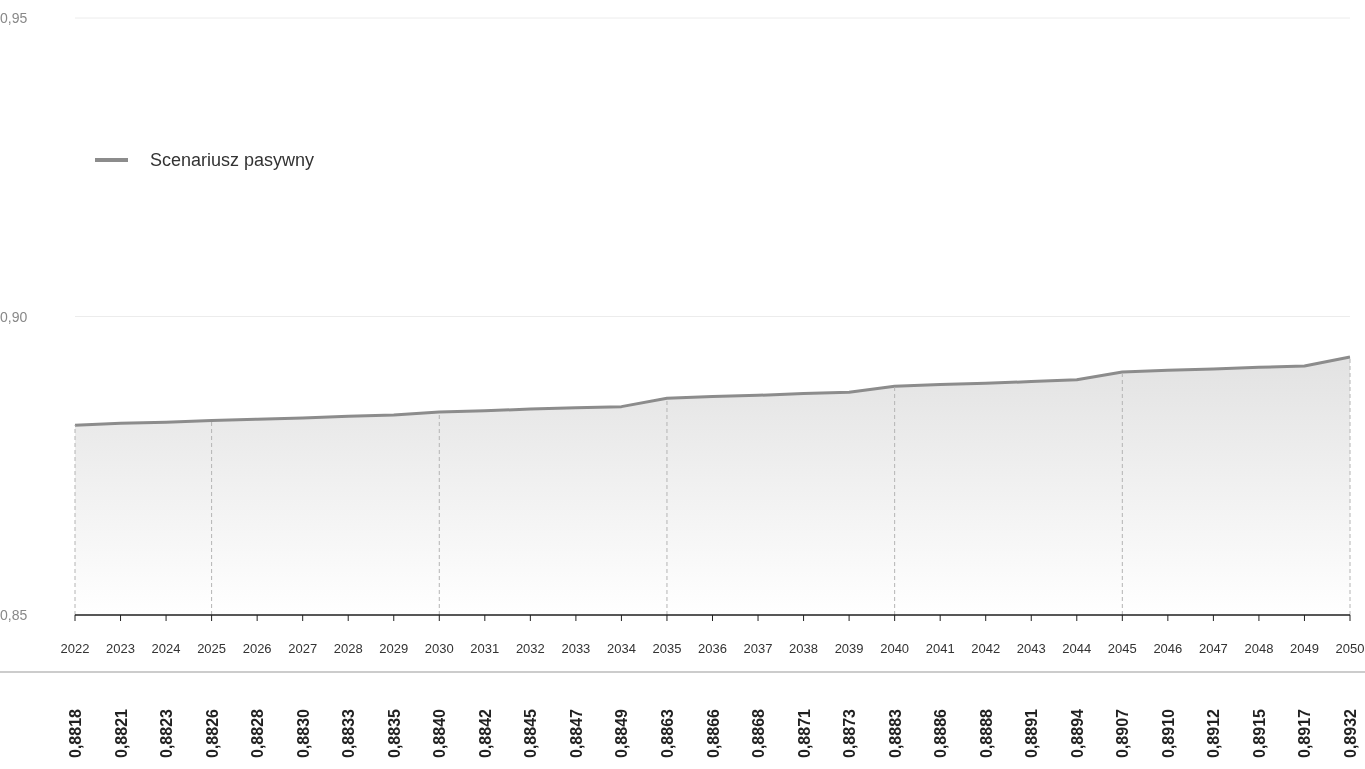  Describe the element at coordinates (759, 733) in the screenshot. I see `data-label: 0,8868` at that location.